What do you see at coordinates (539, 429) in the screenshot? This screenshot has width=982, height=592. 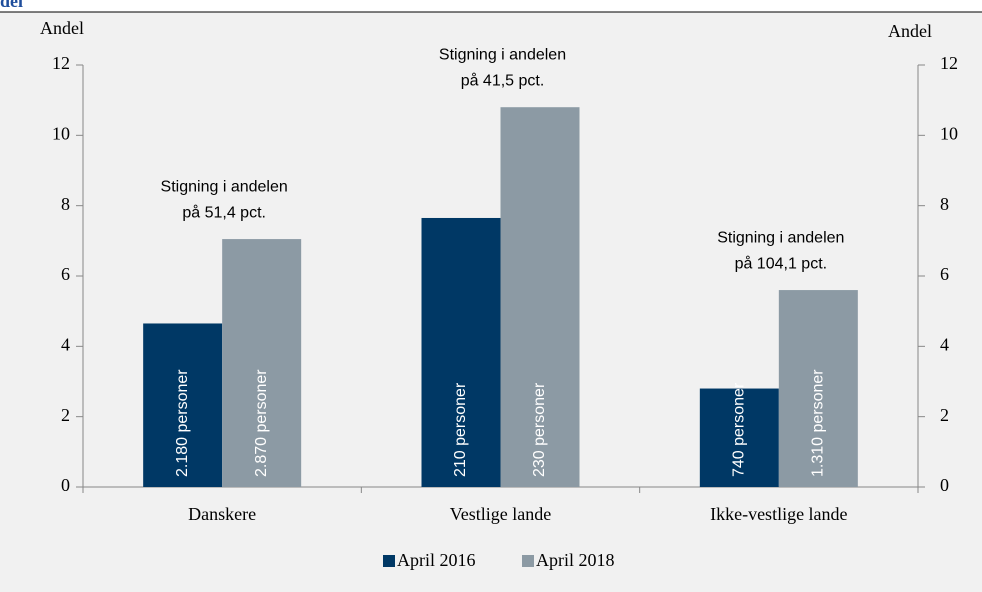 I see `bar-text: 230 personer` at bounding box center [539, 429].